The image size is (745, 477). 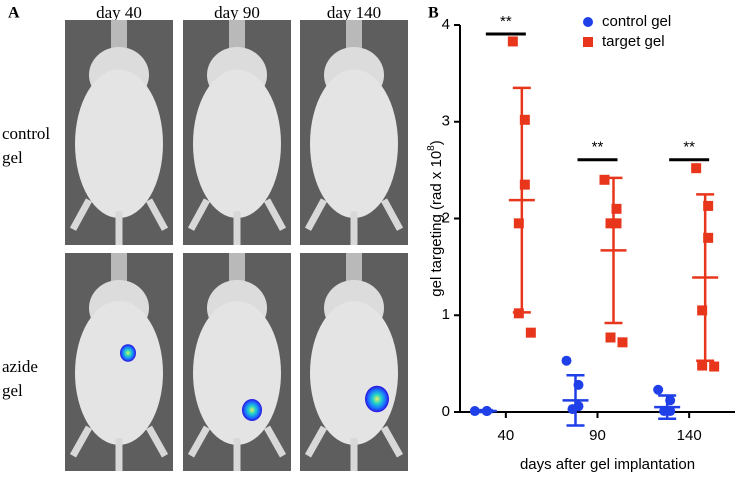 What do you see at coordinates (431, 148) in the screenshot?
I see `label-sup: 8` at bounding box center [431, 148].